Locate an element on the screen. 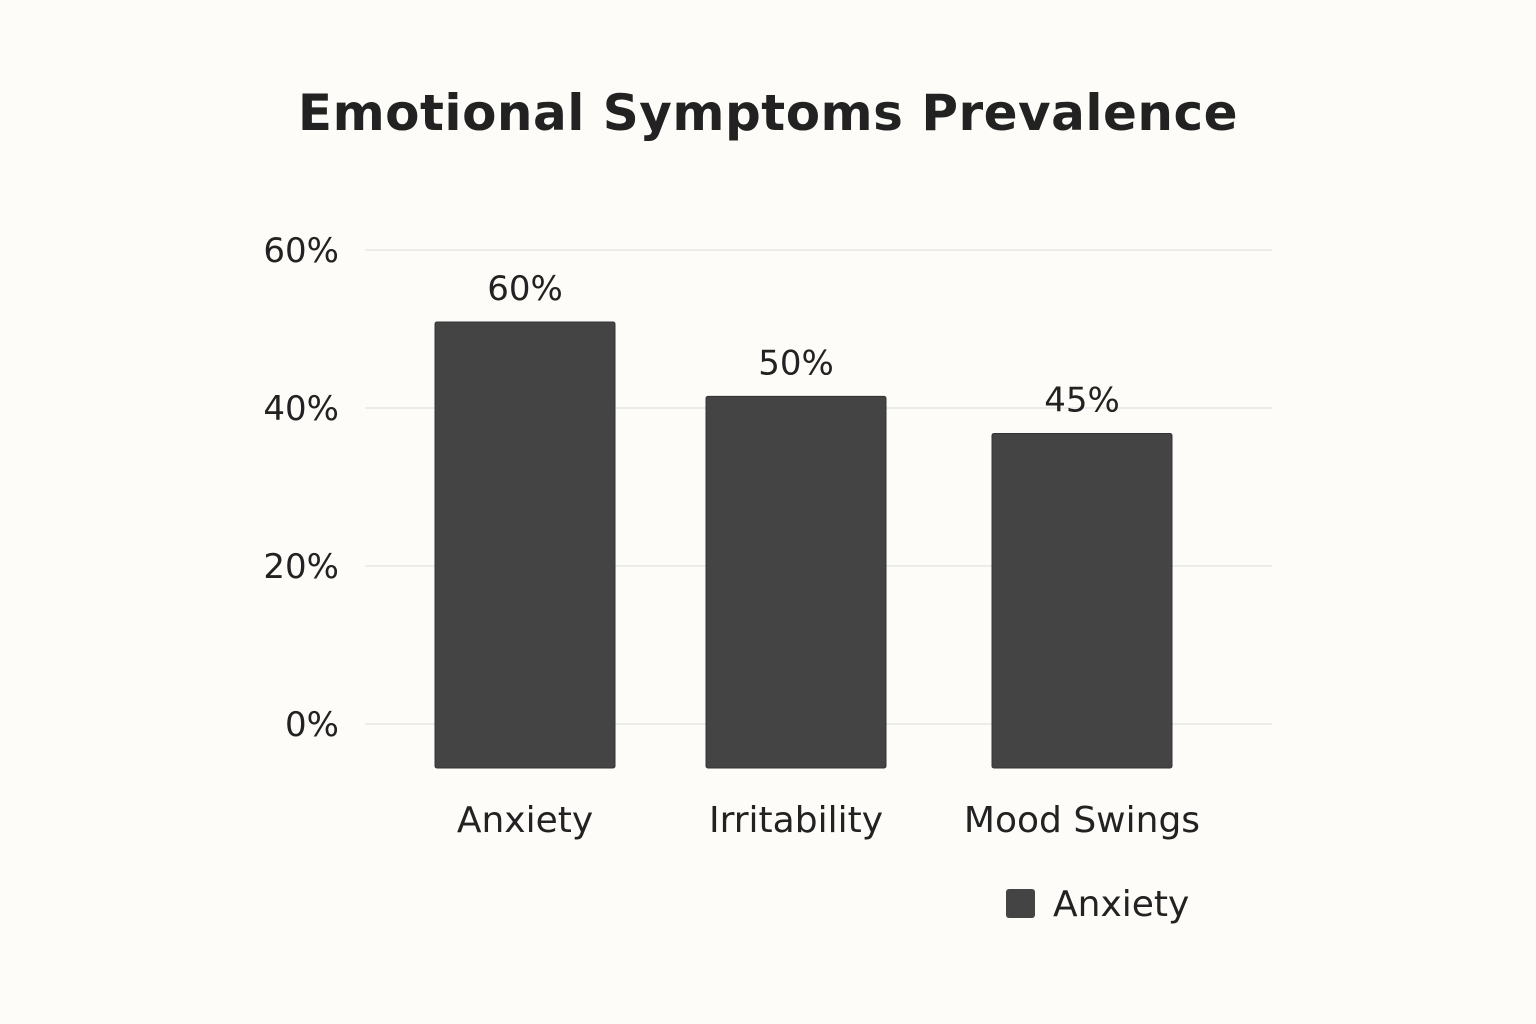 The height and width of the screenshot is (1024, 1536). legend: Anxiety is located at coordinates (1097, 904).